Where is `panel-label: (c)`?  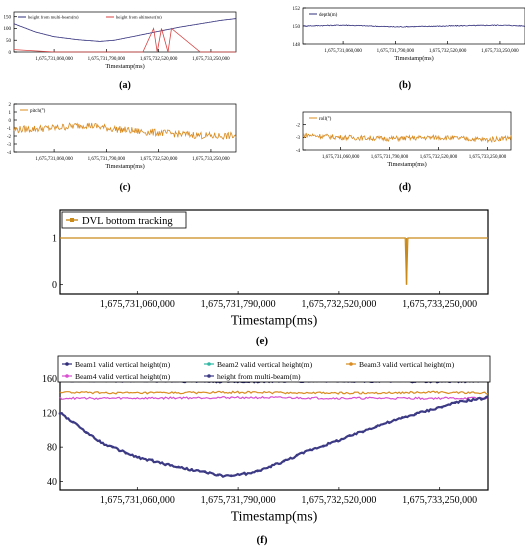
panel-label: (c) is located at coordinates (124, 187).